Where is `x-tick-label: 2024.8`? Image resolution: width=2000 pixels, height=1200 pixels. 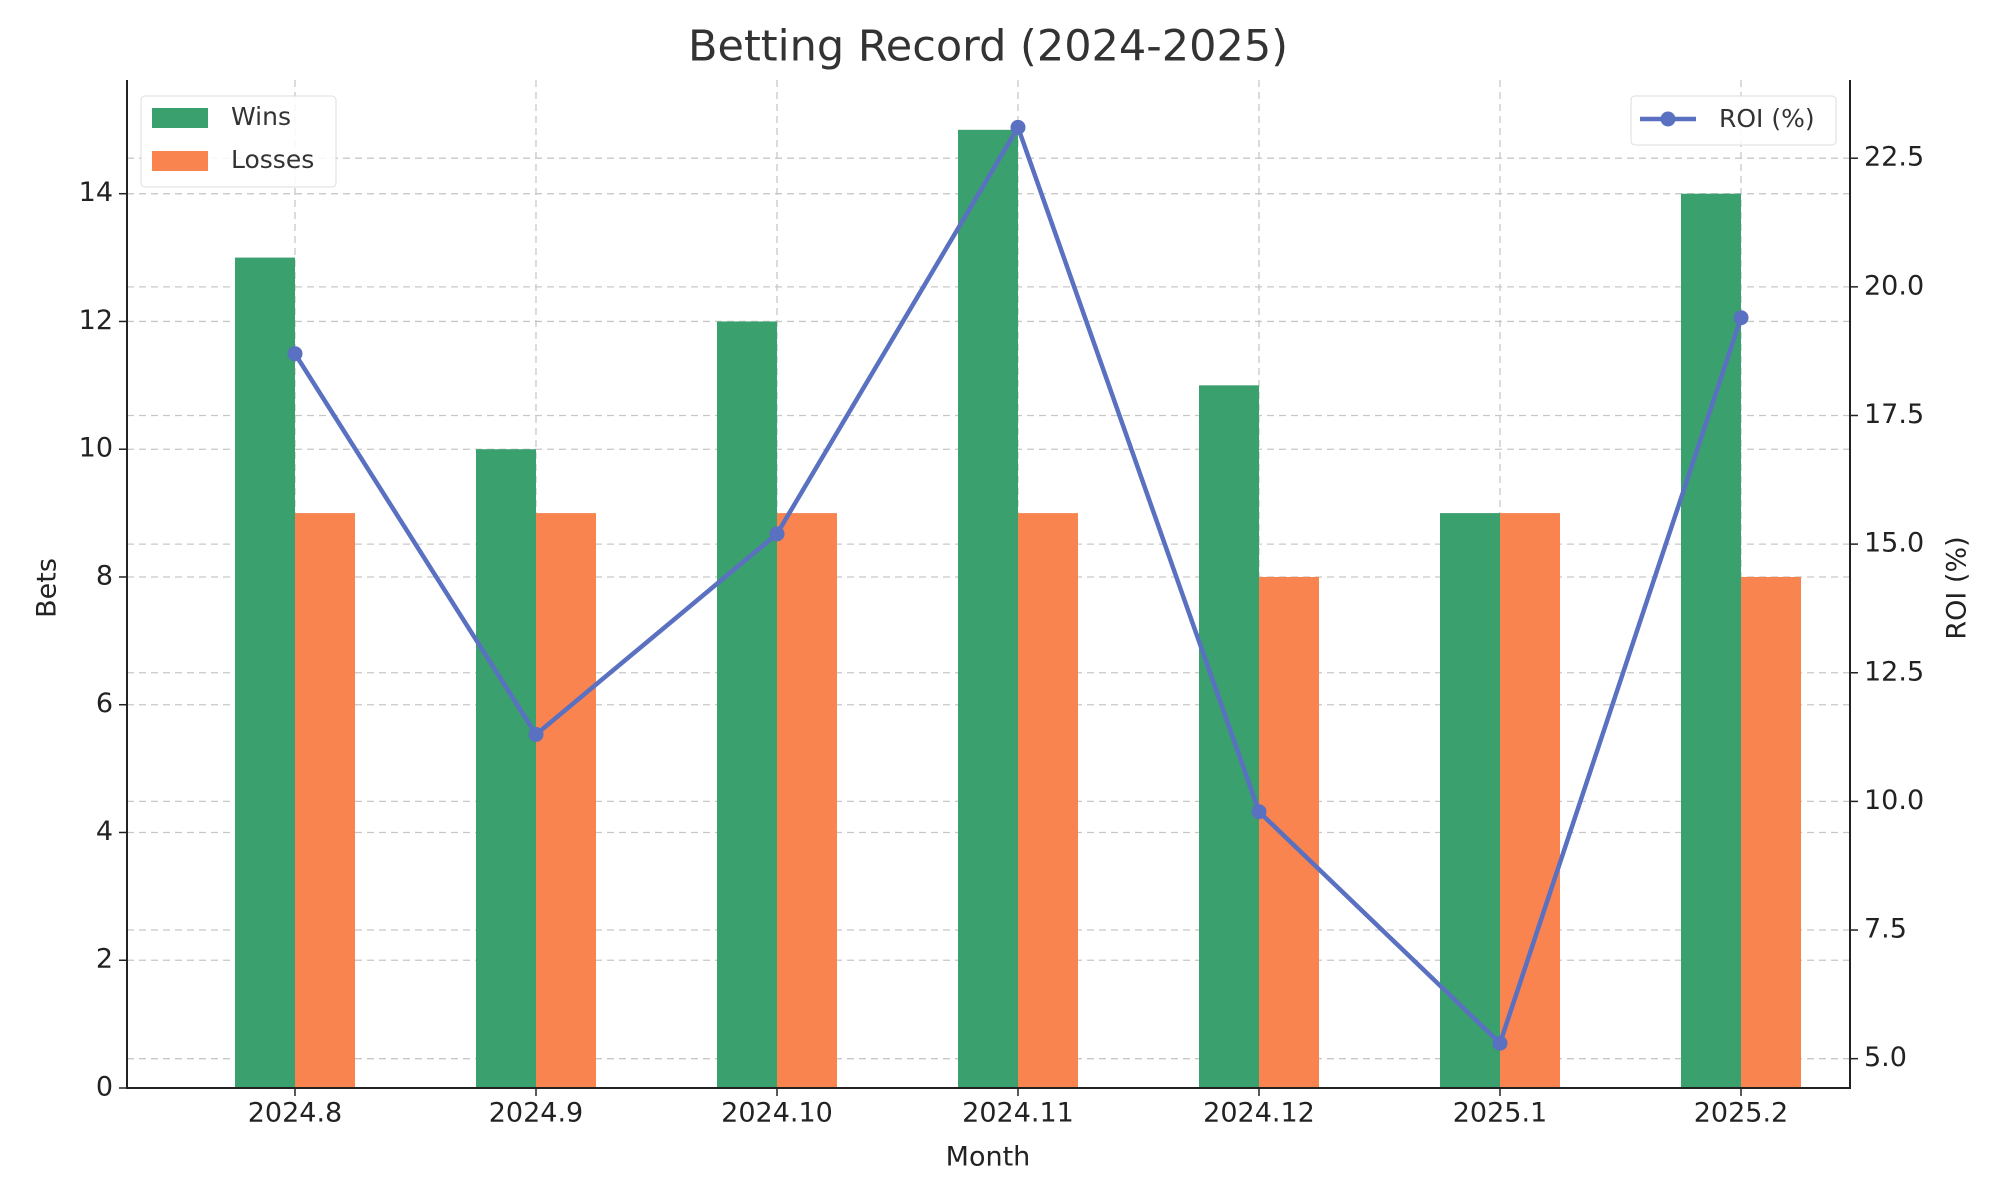
x-tick-label: 2024.8 is located at coordinates (295, 1113).